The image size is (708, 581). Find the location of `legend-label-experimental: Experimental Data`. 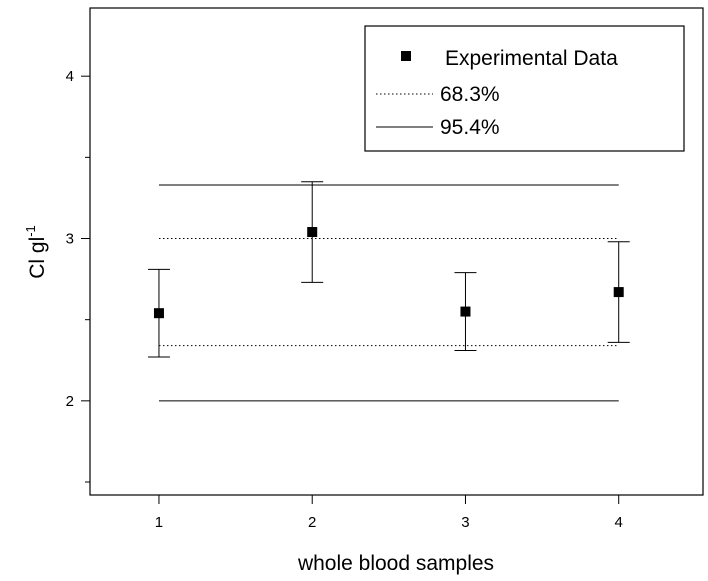

legend-label-experimental: Experimental Data is located at coordinates (531, 58).